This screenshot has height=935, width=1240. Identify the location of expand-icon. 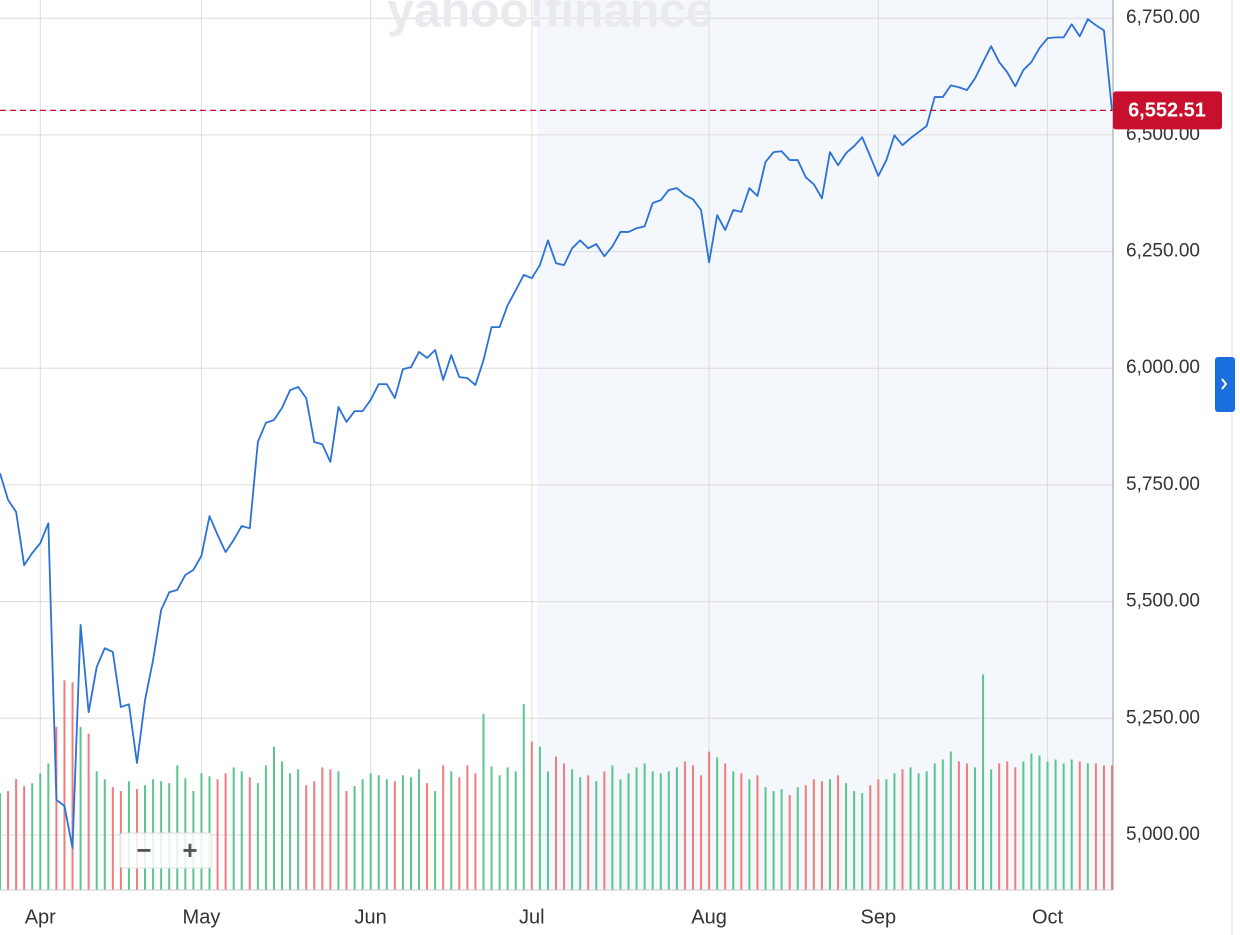
(1224, 384).